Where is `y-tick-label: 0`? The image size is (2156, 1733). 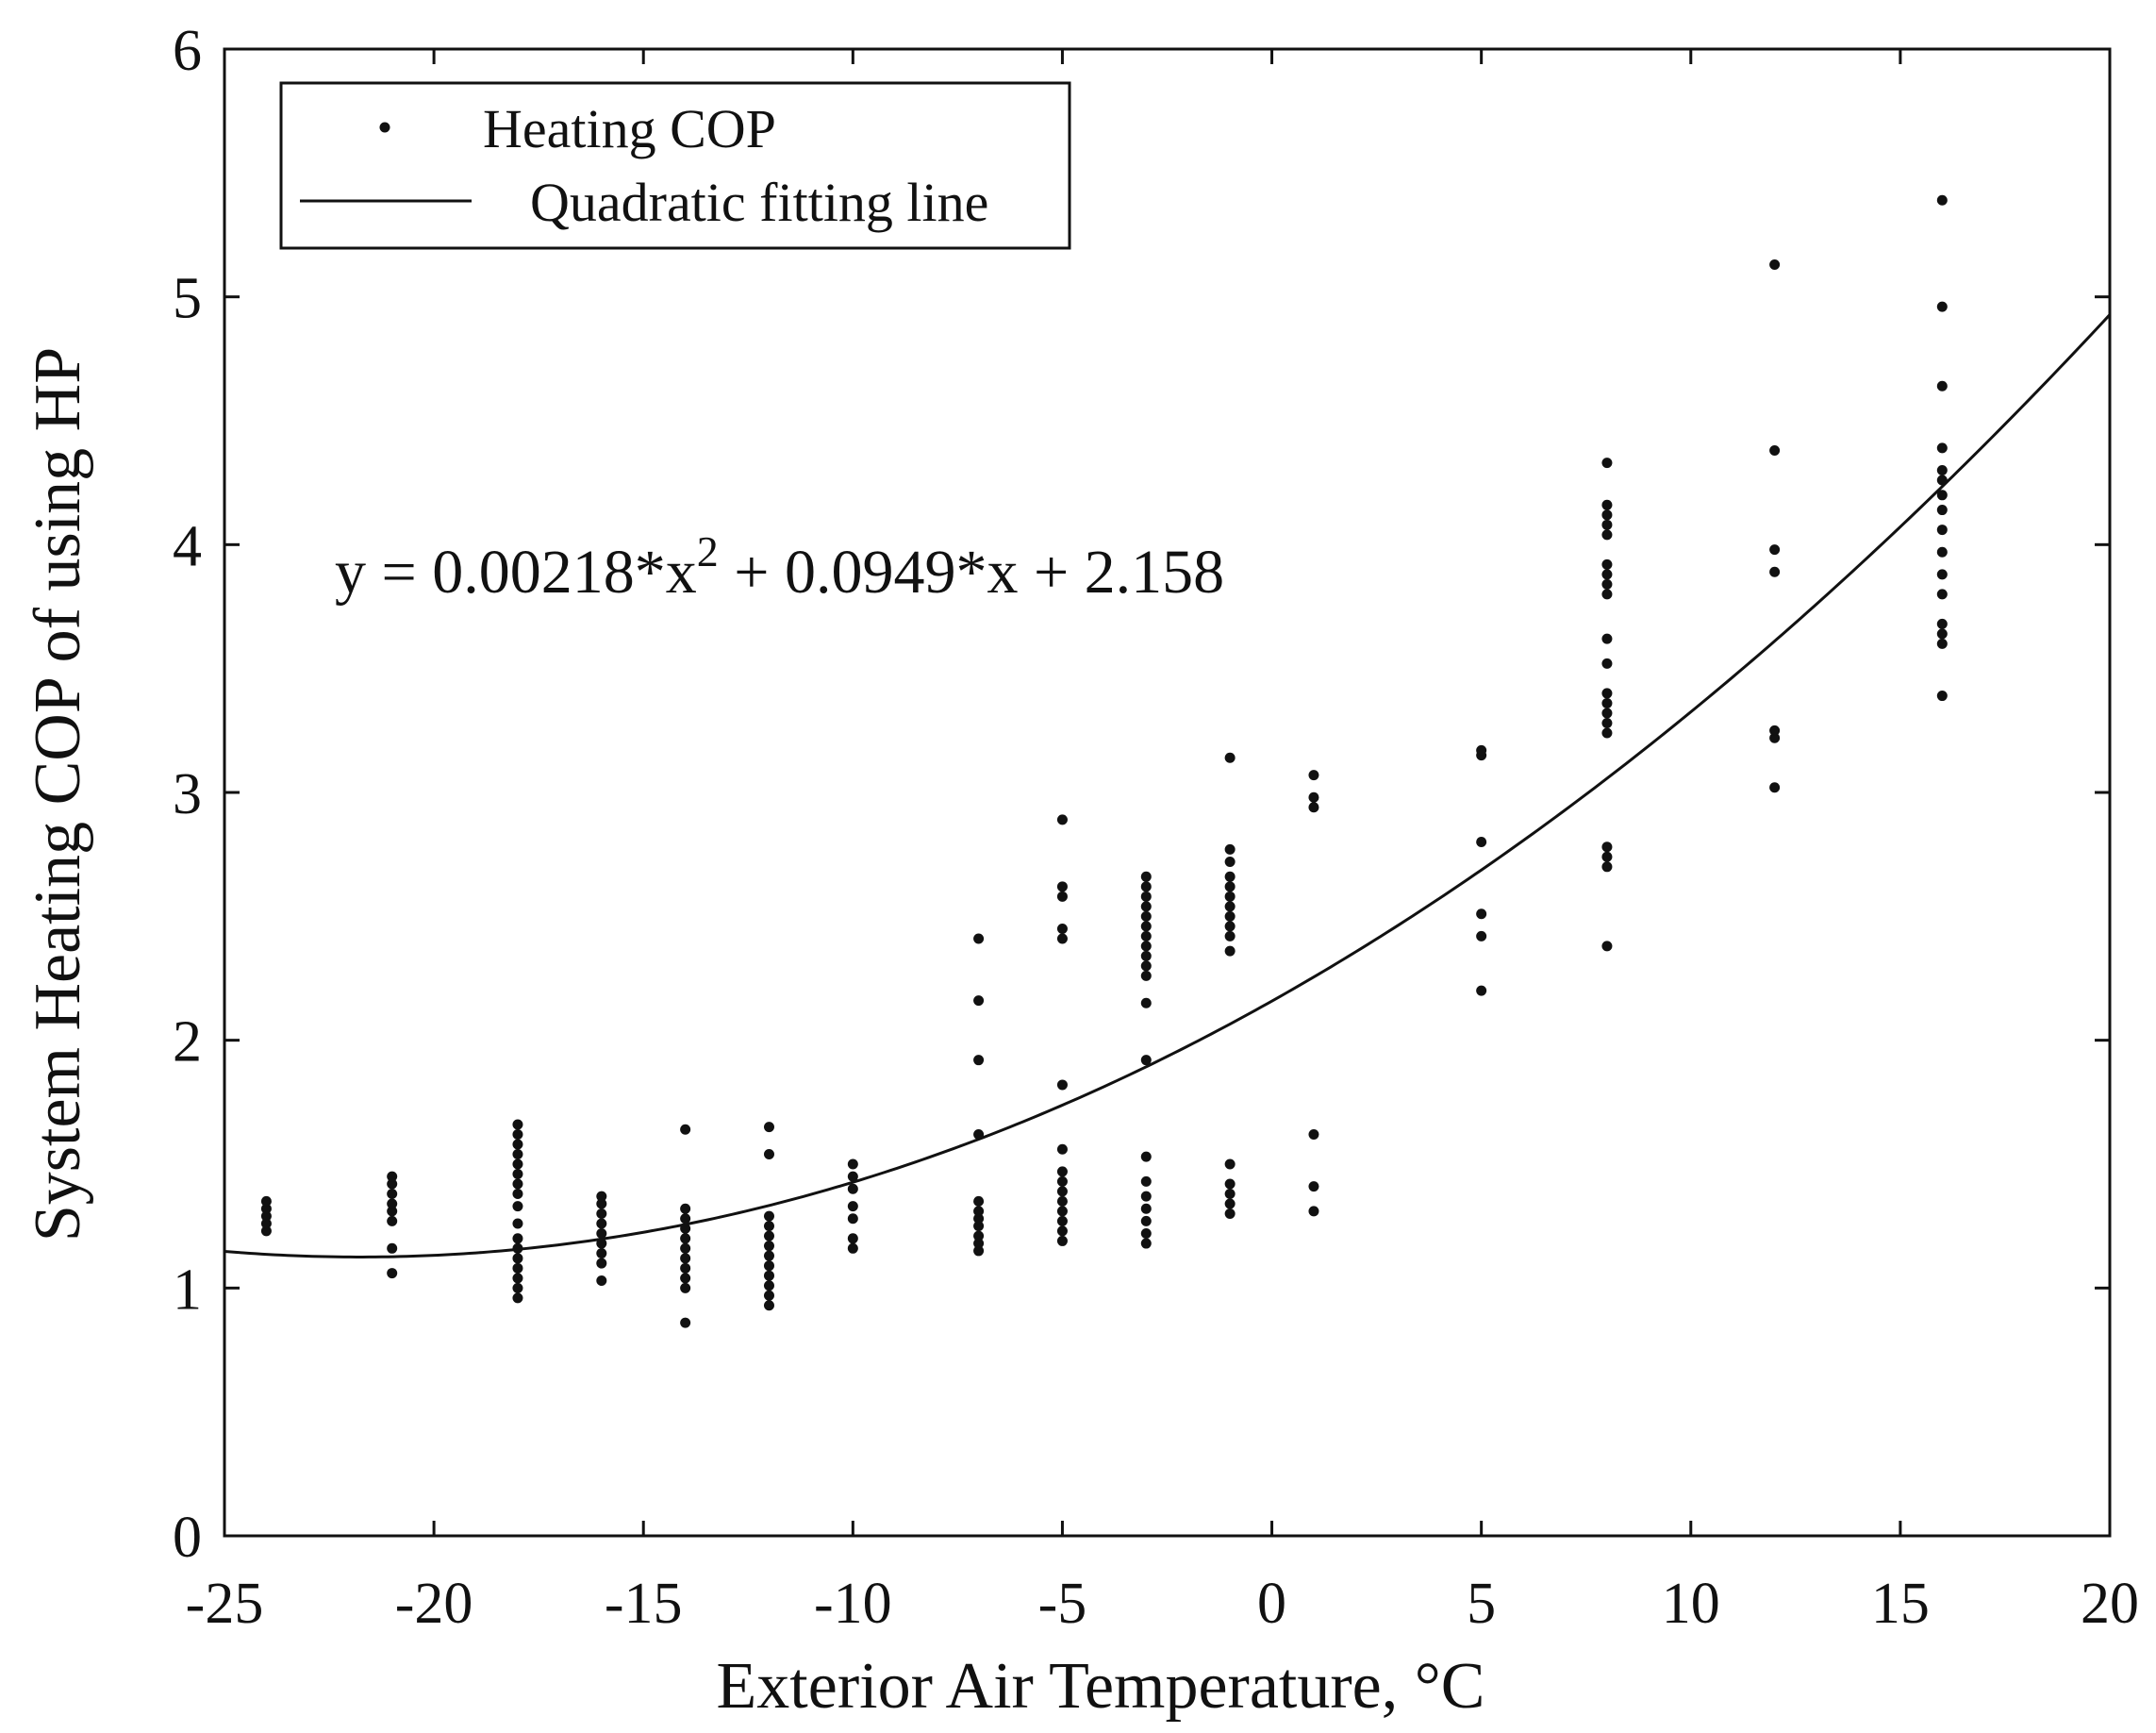
y-tick-label: 0 is located at coordinates (188, 1538).